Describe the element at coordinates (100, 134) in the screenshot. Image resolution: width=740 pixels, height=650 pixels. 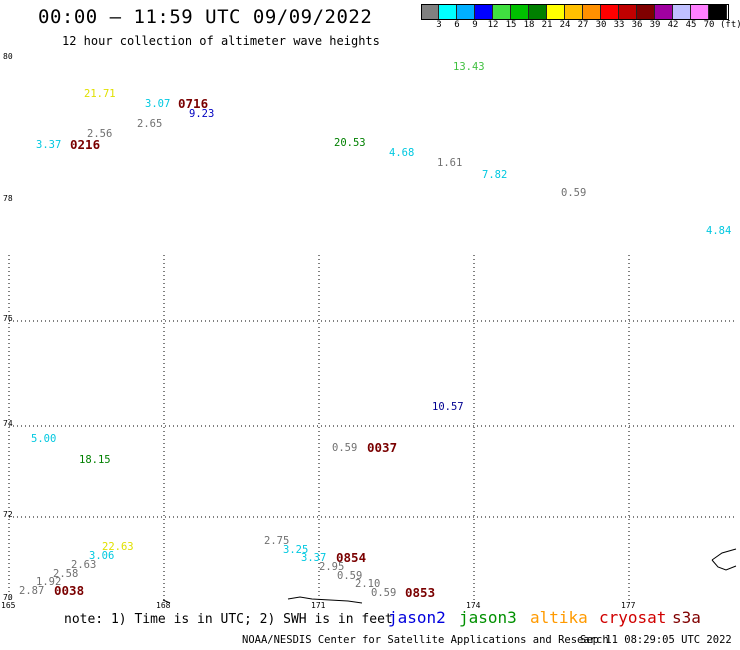
I see `wave-height-value: 2.56` at that location.